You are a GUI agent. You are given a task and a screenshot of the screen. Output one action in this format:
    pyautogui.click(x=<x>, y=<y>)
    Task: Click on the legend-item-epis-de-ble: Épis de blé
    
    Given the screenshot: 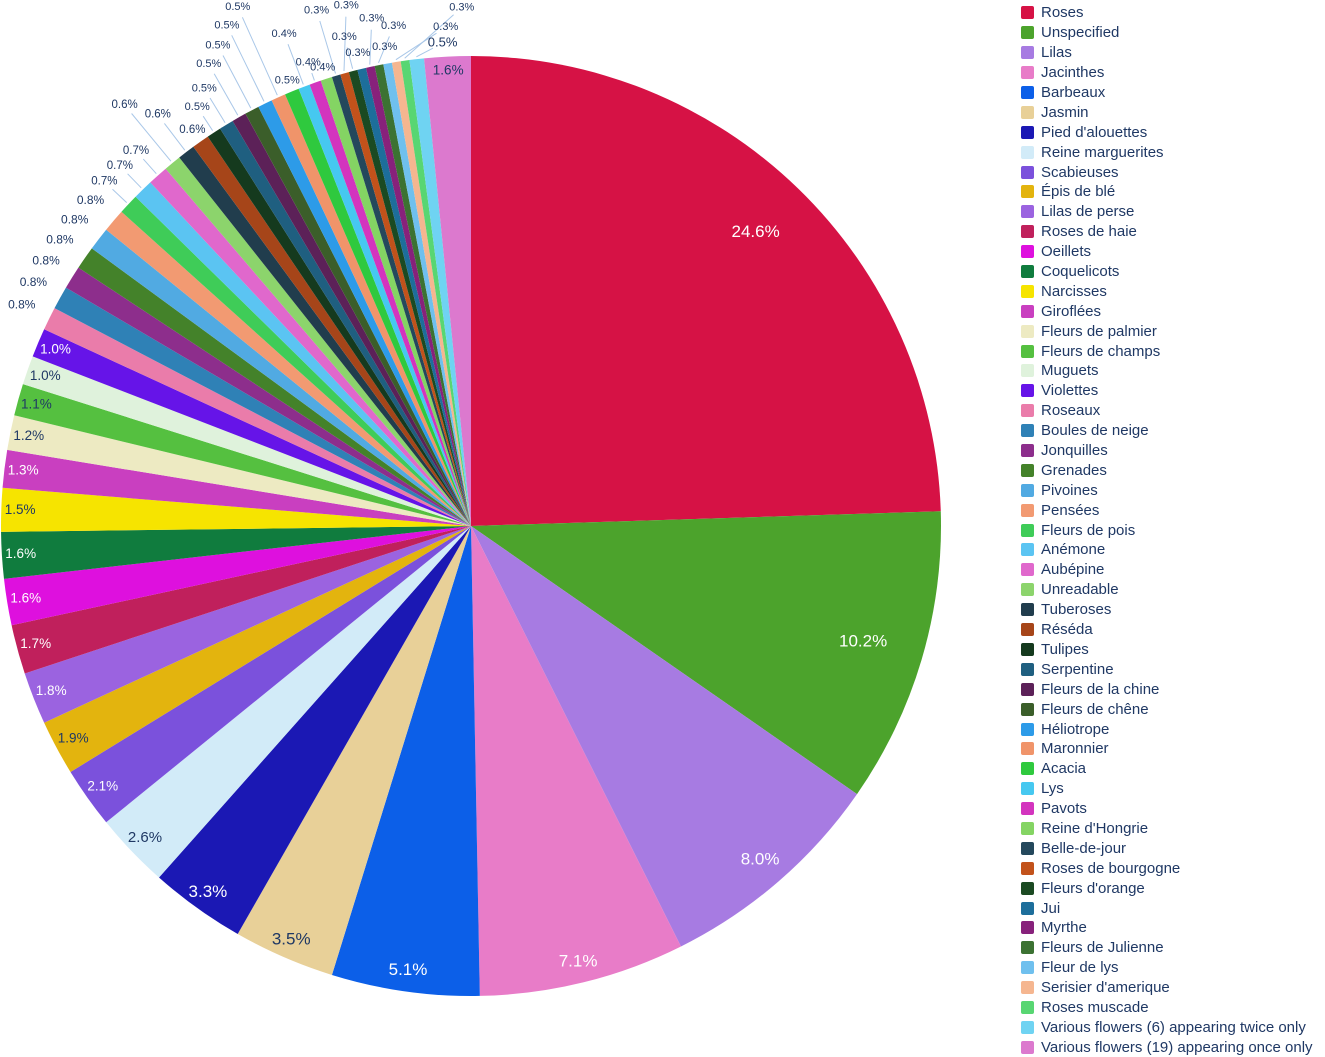 What is the action you would take?
    pyautogui.click(x=1171, y=192)
    